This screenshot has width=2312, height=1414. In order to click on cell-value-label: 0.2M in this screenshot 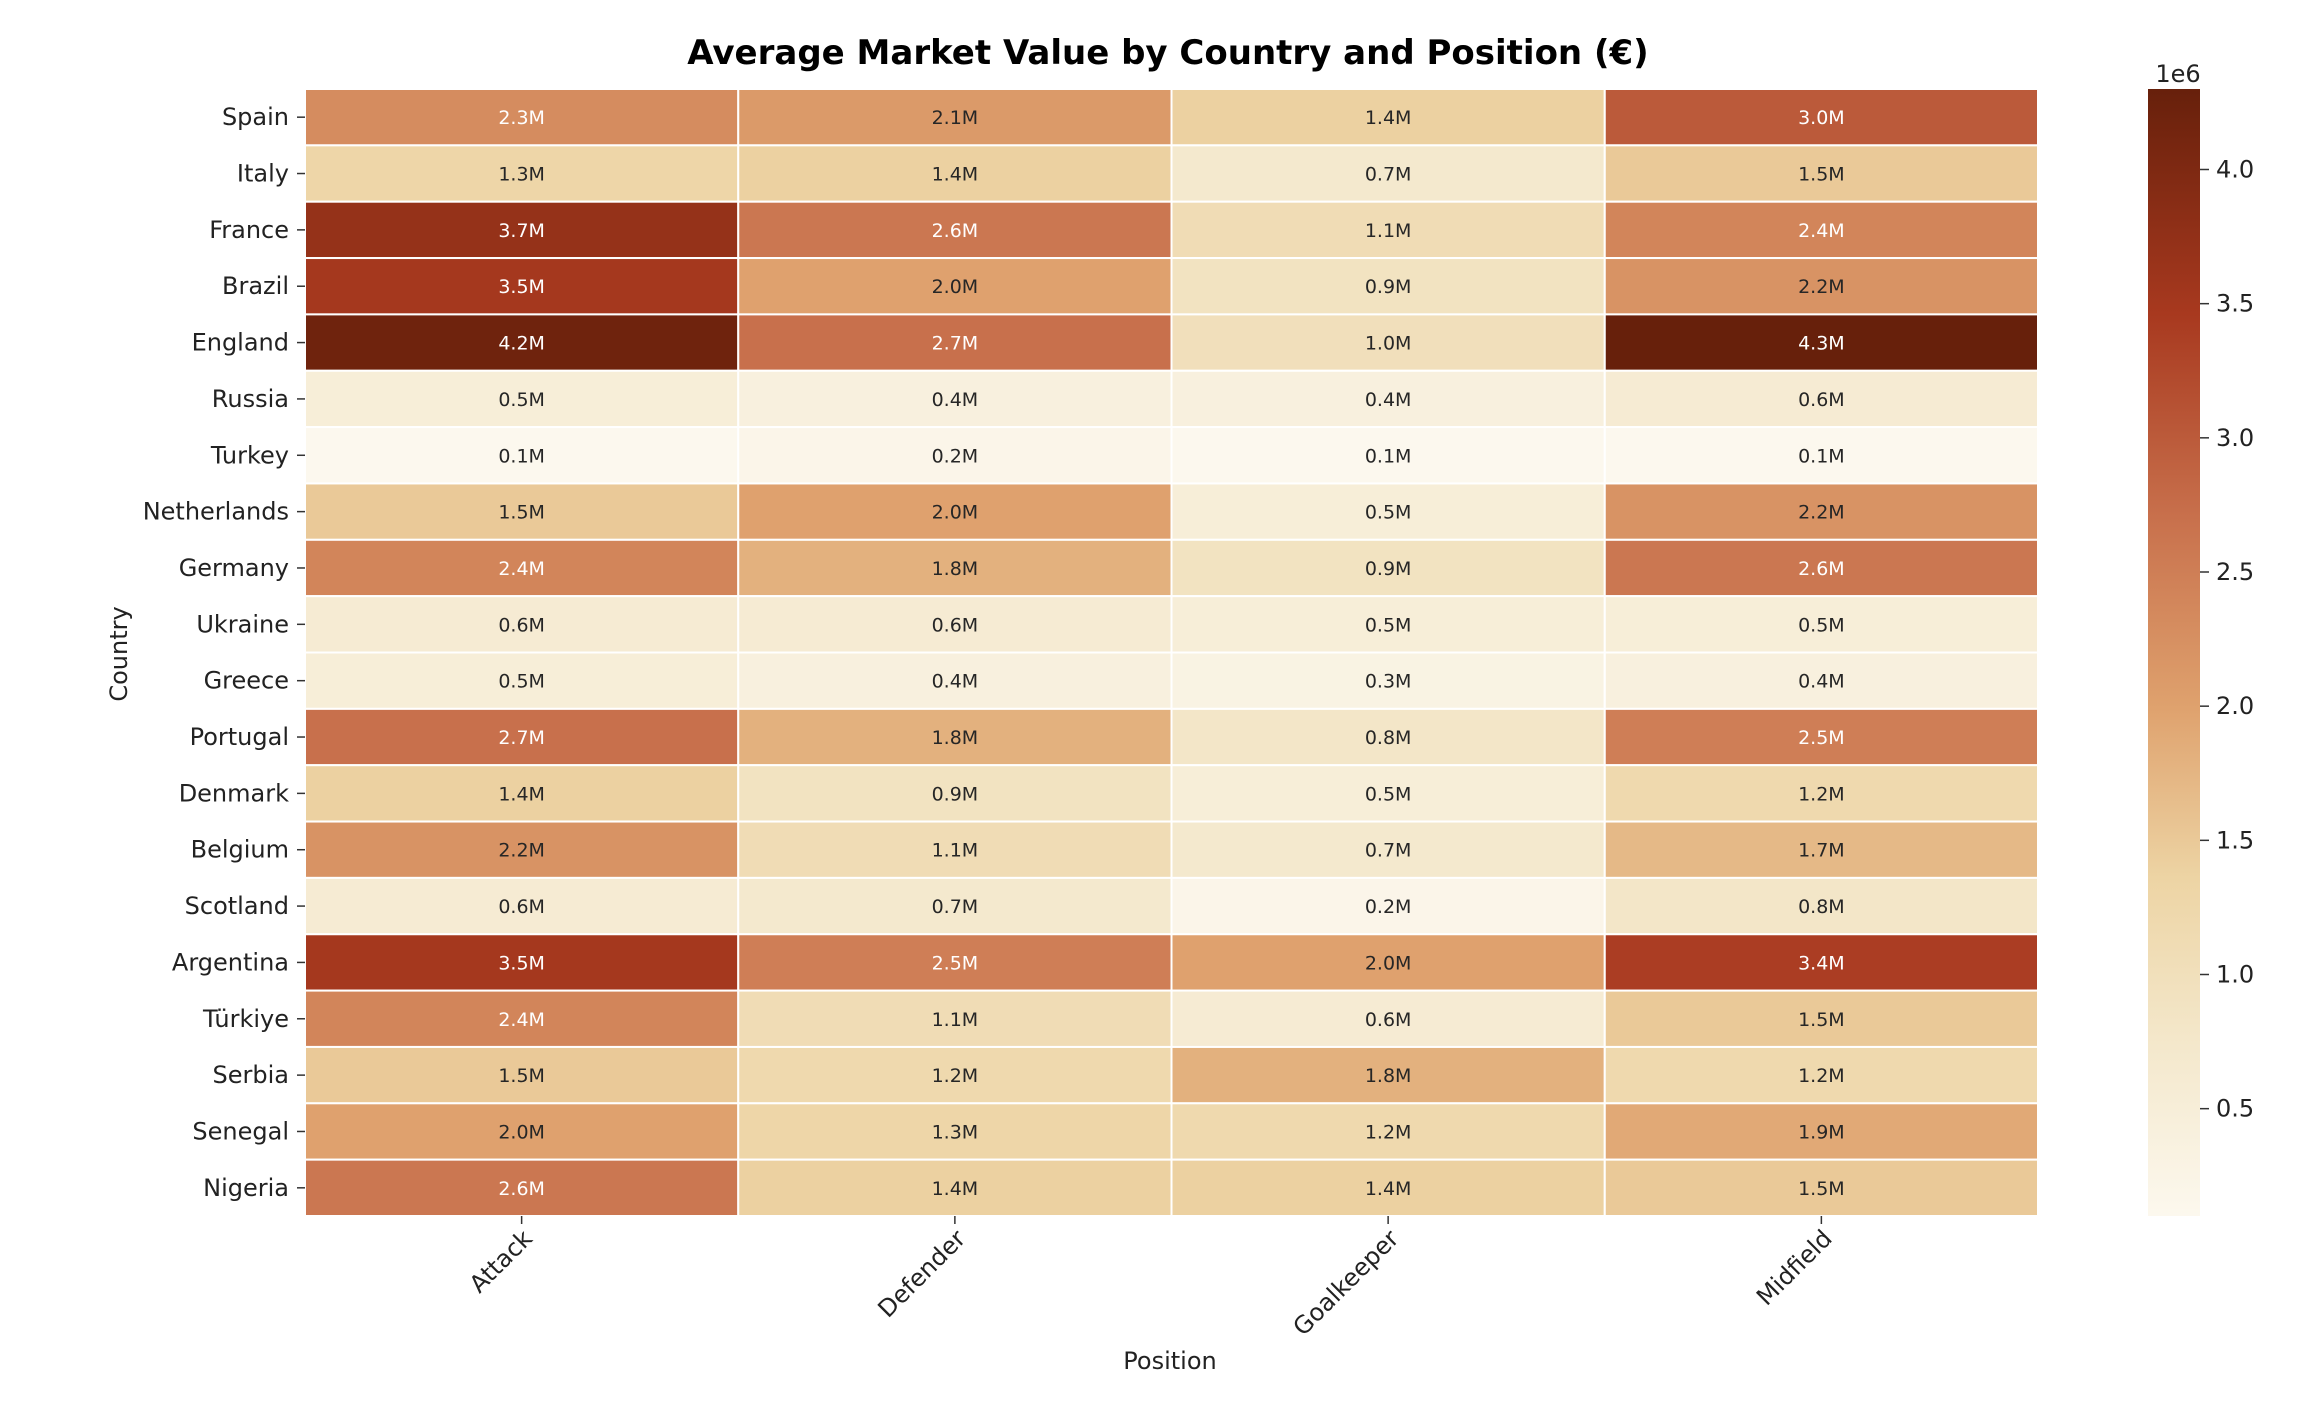, I will do `click(1388, 907)`.